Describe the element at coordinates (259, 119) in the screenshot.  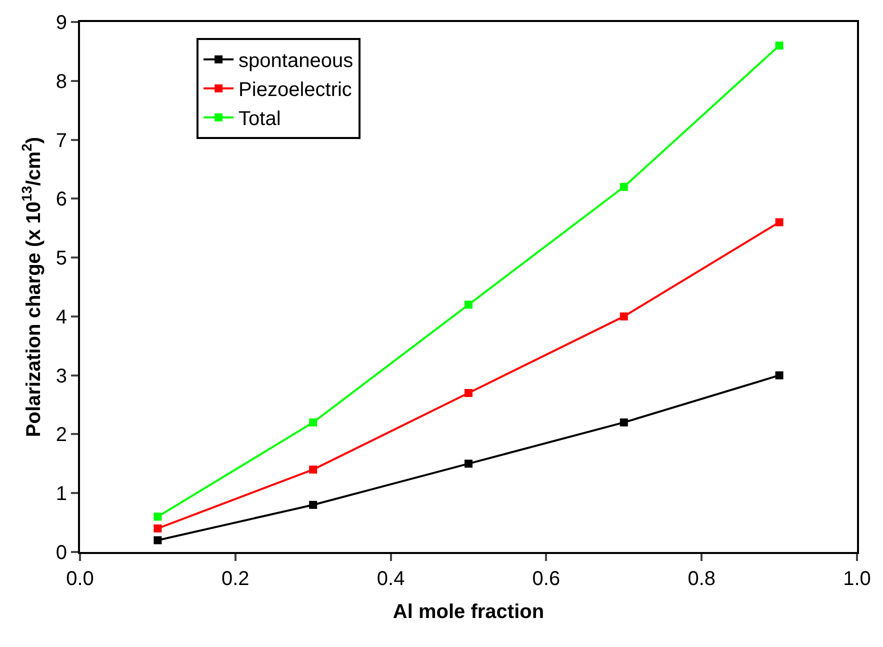
I see `legend-label: Total` at that location.